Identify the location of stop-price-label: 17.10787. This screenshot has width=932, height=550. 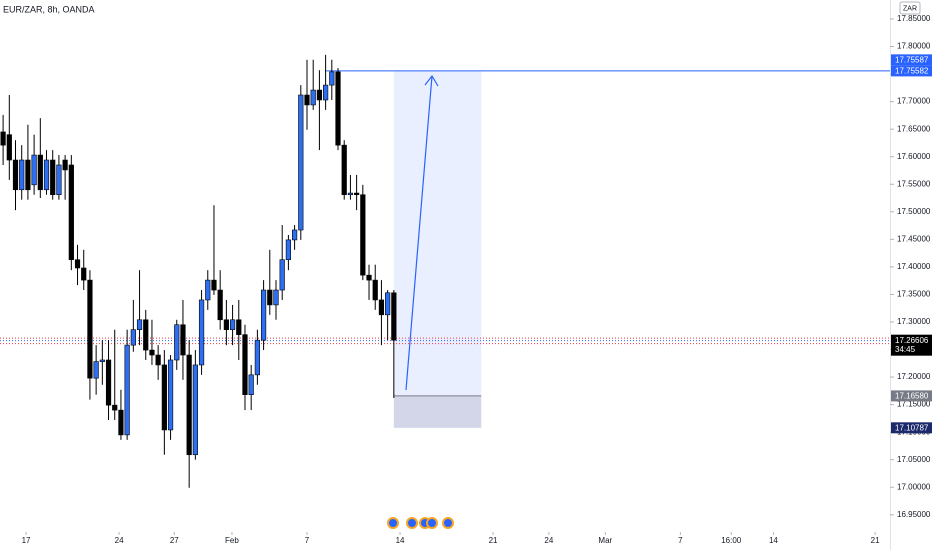
(912, 427).